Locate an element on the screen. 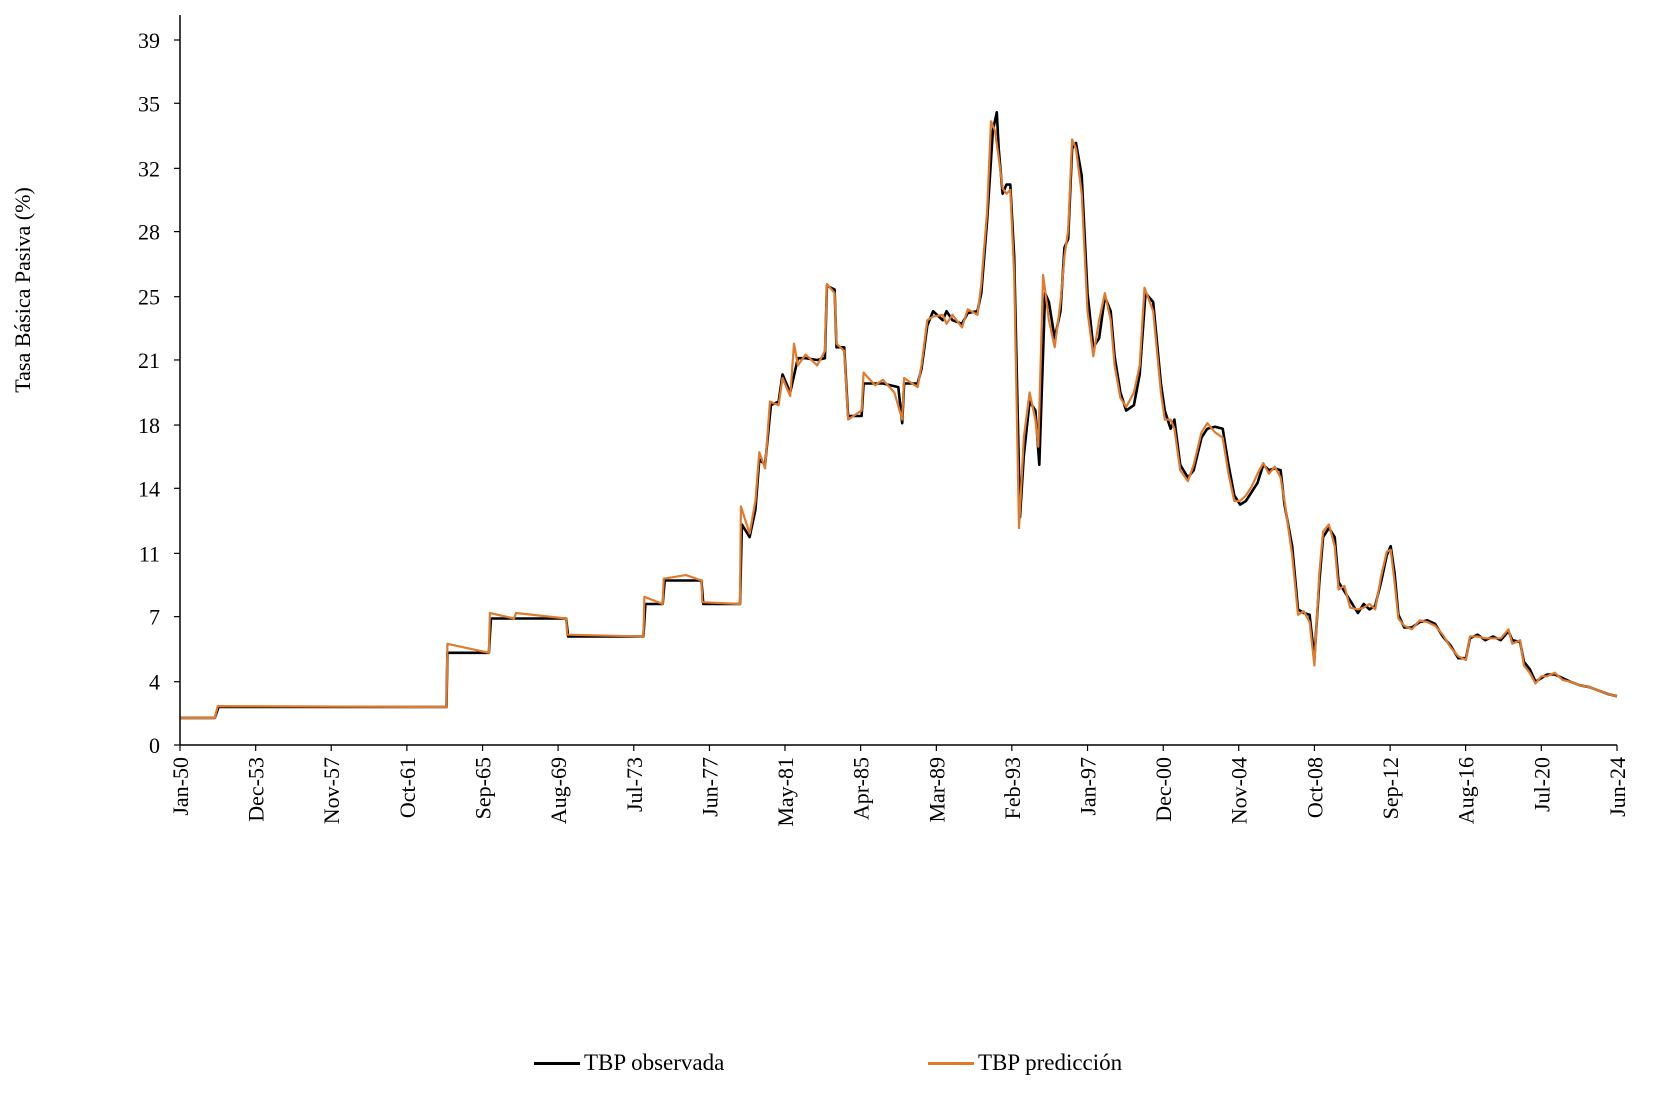 The height and width of the screenshot is (1107, 1658). legend-item-prediccion: TBP predicción is located at coordinates (1025, 1063).